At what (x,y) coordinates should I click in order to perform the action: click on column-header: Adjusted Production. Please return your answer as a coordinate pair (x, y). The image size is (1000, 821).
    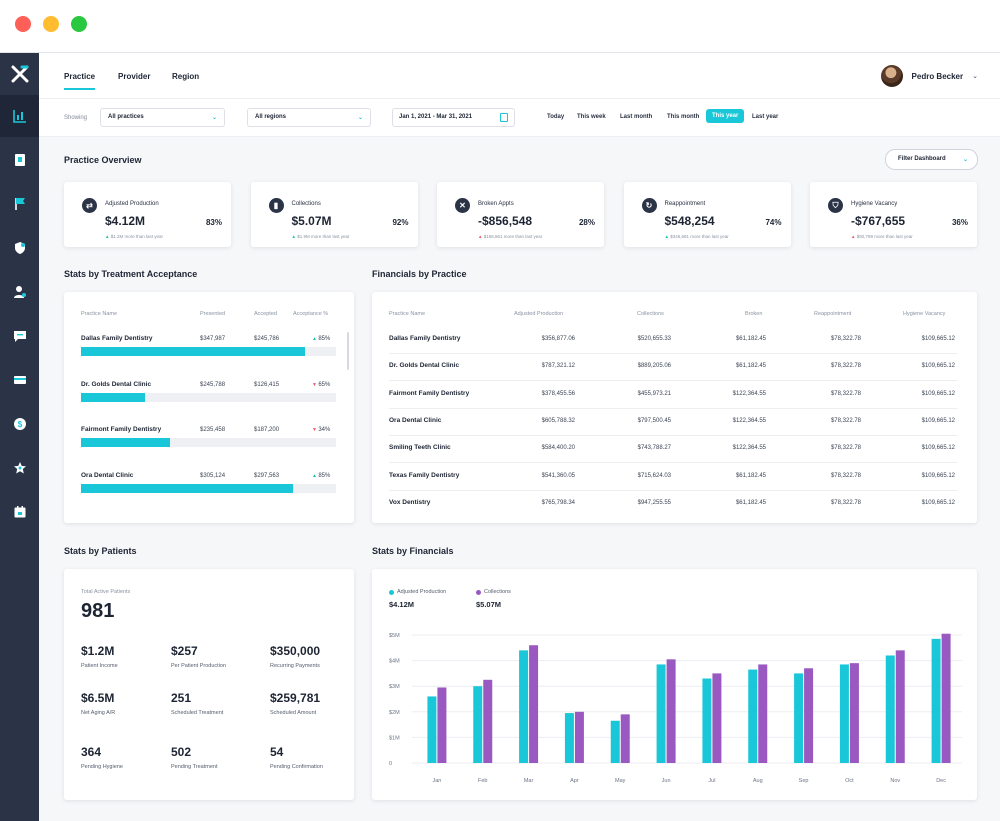
    Looking at the image, I should click on (539, 314).